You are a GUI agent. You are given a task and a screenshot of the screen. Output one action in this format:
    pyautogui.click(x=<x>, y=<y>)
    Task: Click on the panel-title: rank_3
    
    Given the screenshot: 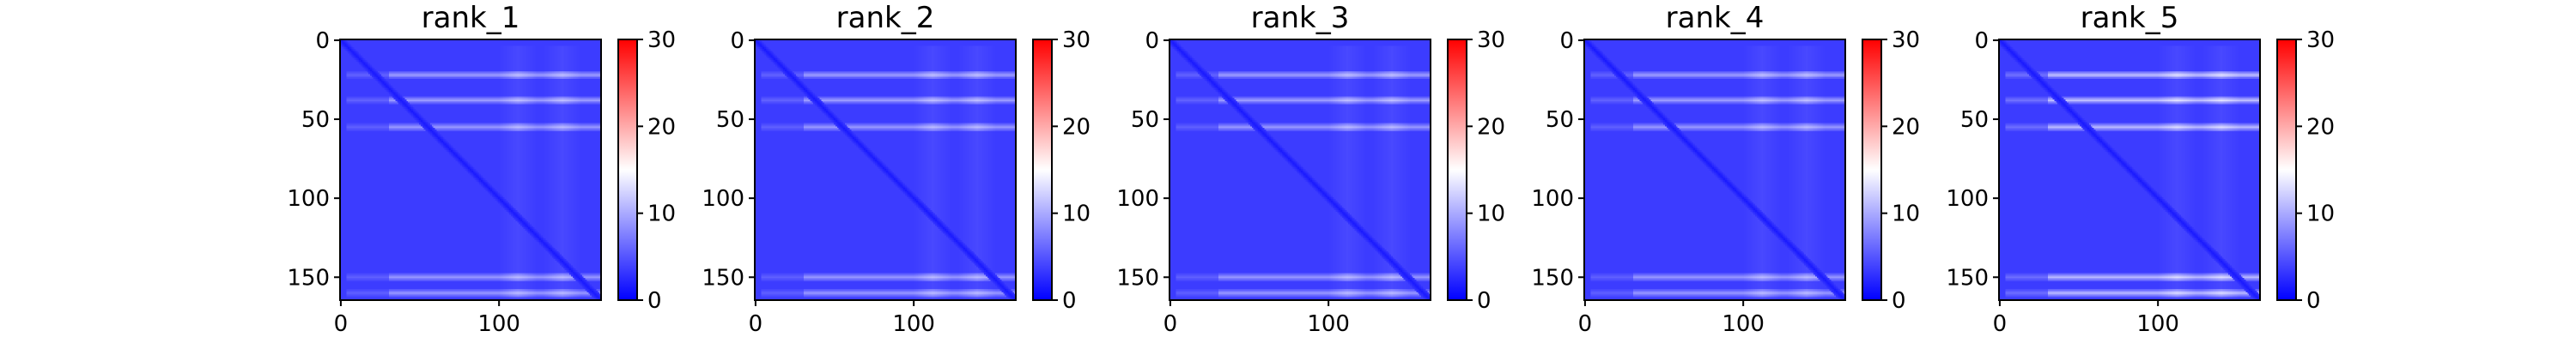 What is the action you would take?
    pyautogui.click(x=1301, y=18)
    